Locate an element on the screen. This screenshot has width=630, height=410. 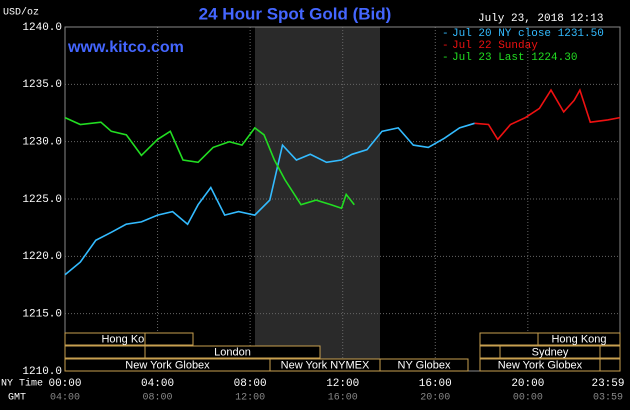
session-label: New York NYMEX is located at coordinates (325, 365).